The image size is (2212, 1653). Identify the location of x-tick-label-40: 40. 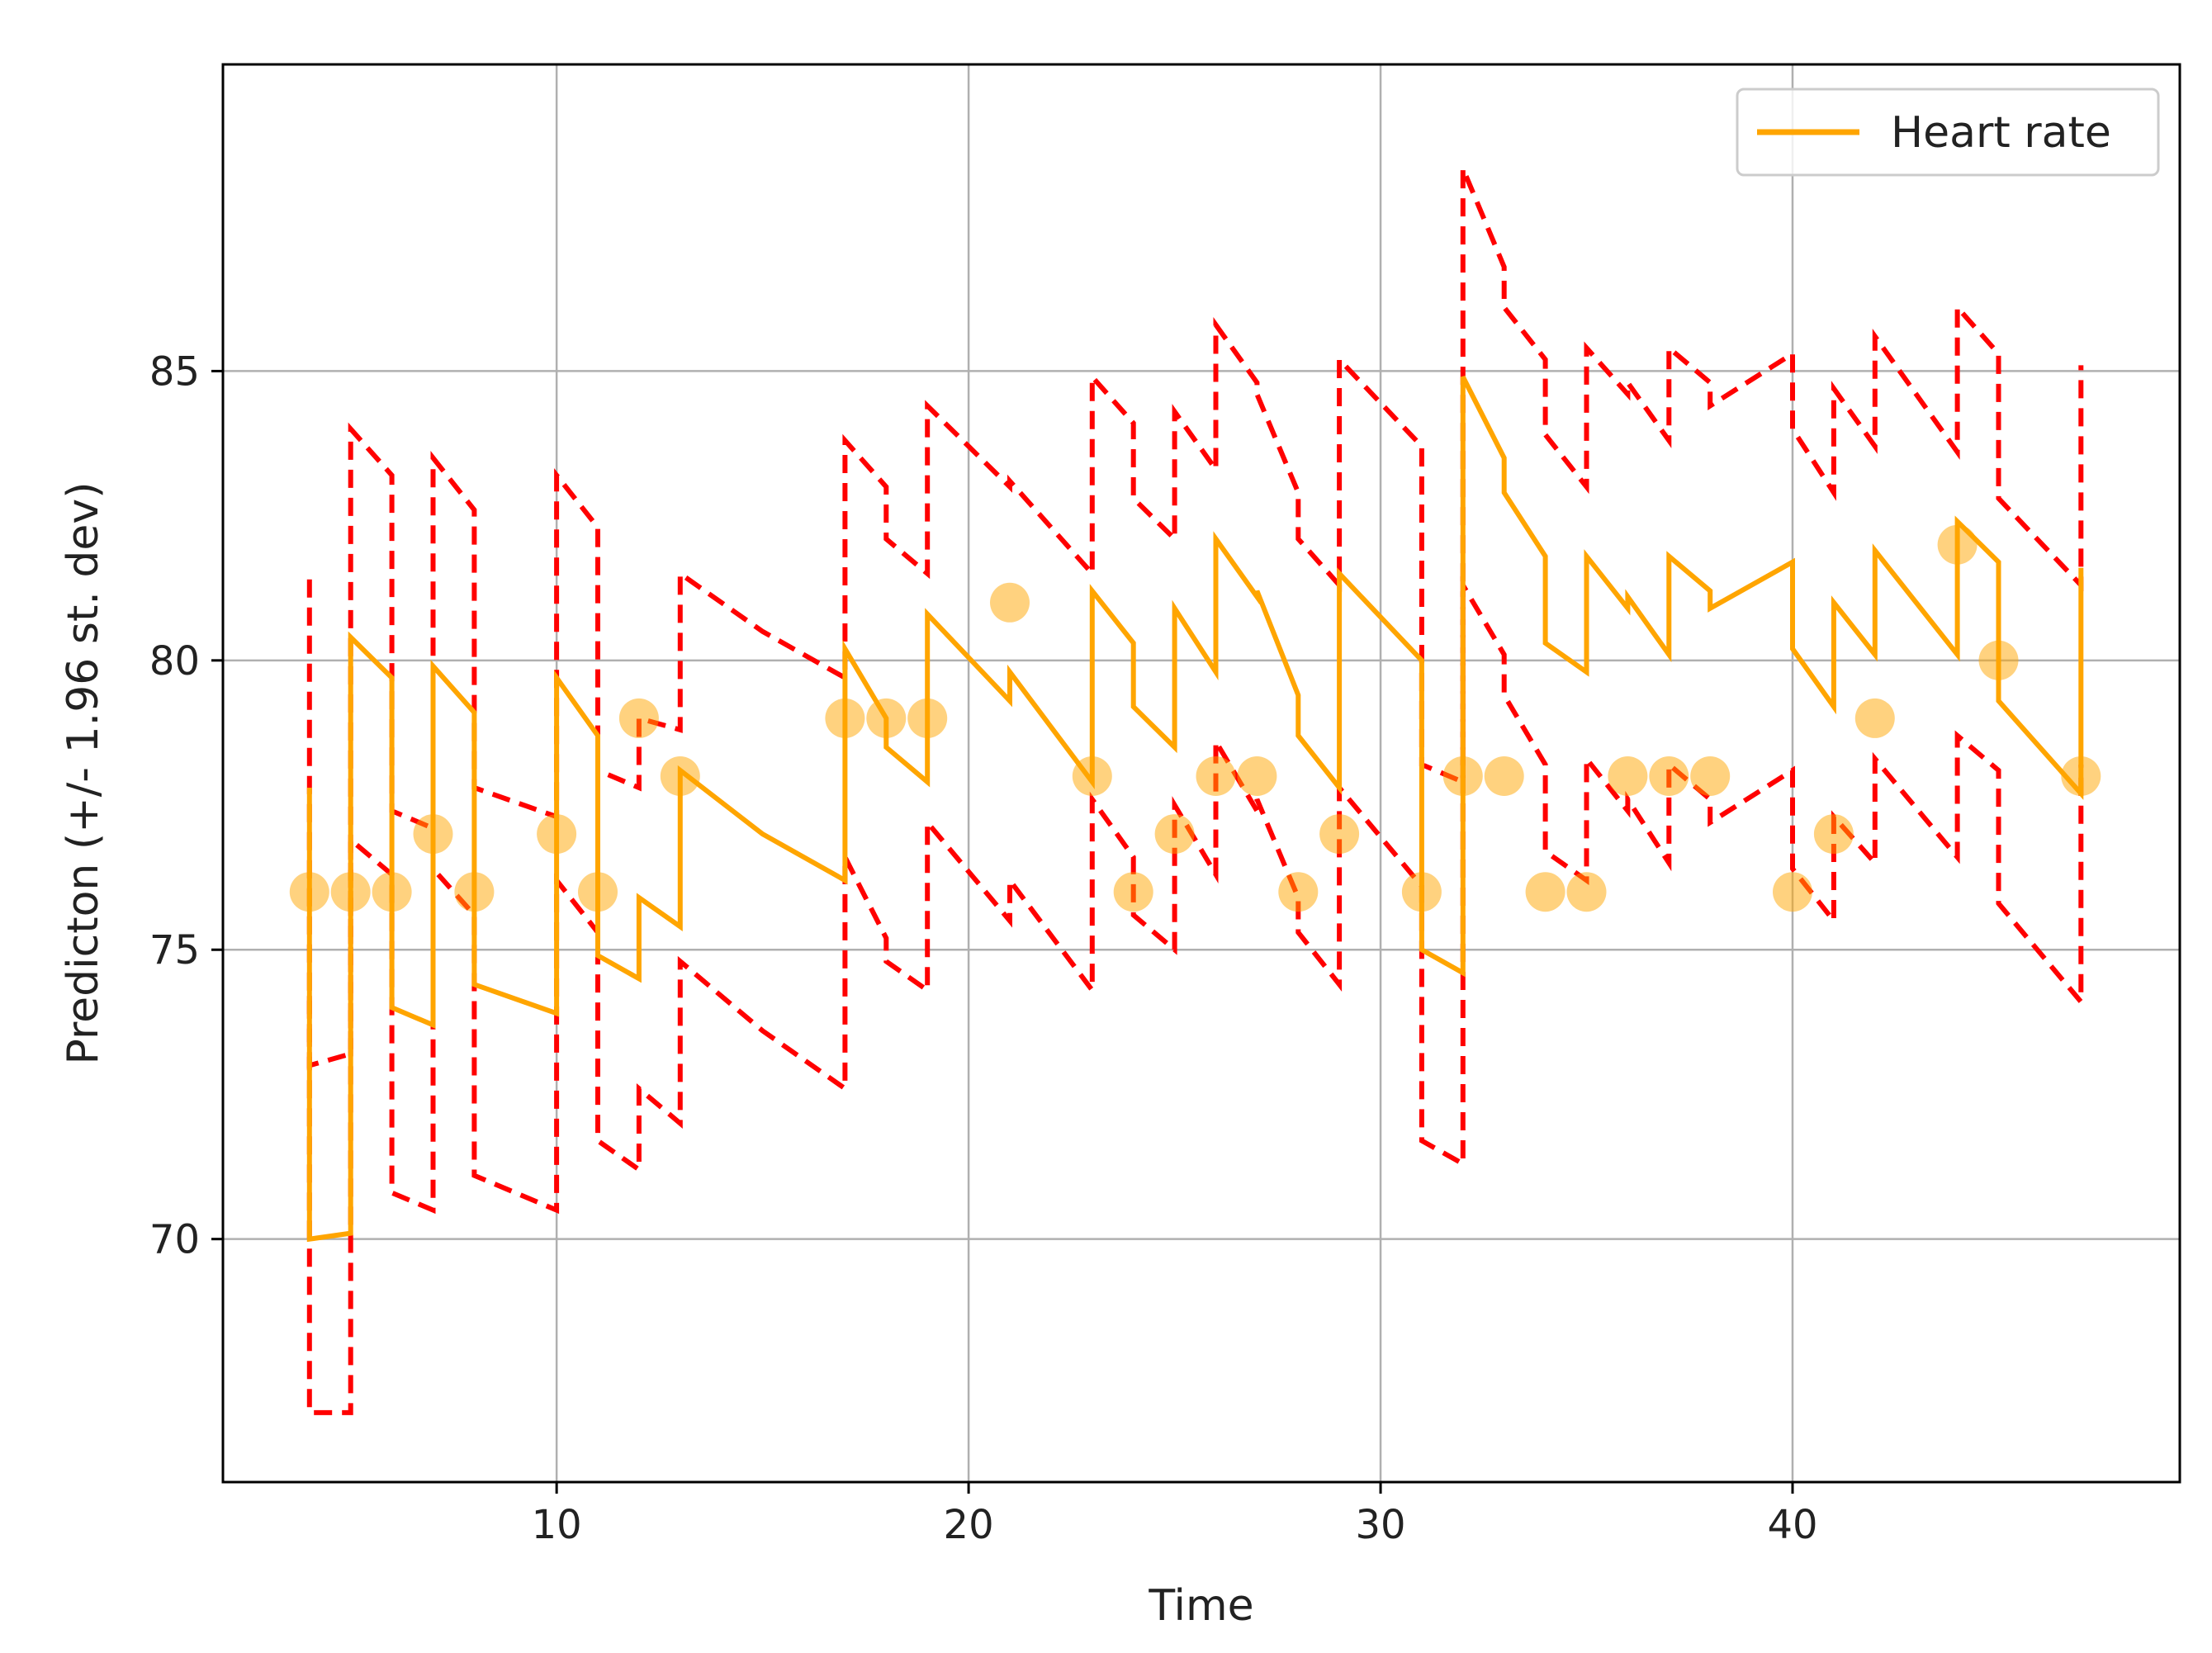
(1792, 1525).